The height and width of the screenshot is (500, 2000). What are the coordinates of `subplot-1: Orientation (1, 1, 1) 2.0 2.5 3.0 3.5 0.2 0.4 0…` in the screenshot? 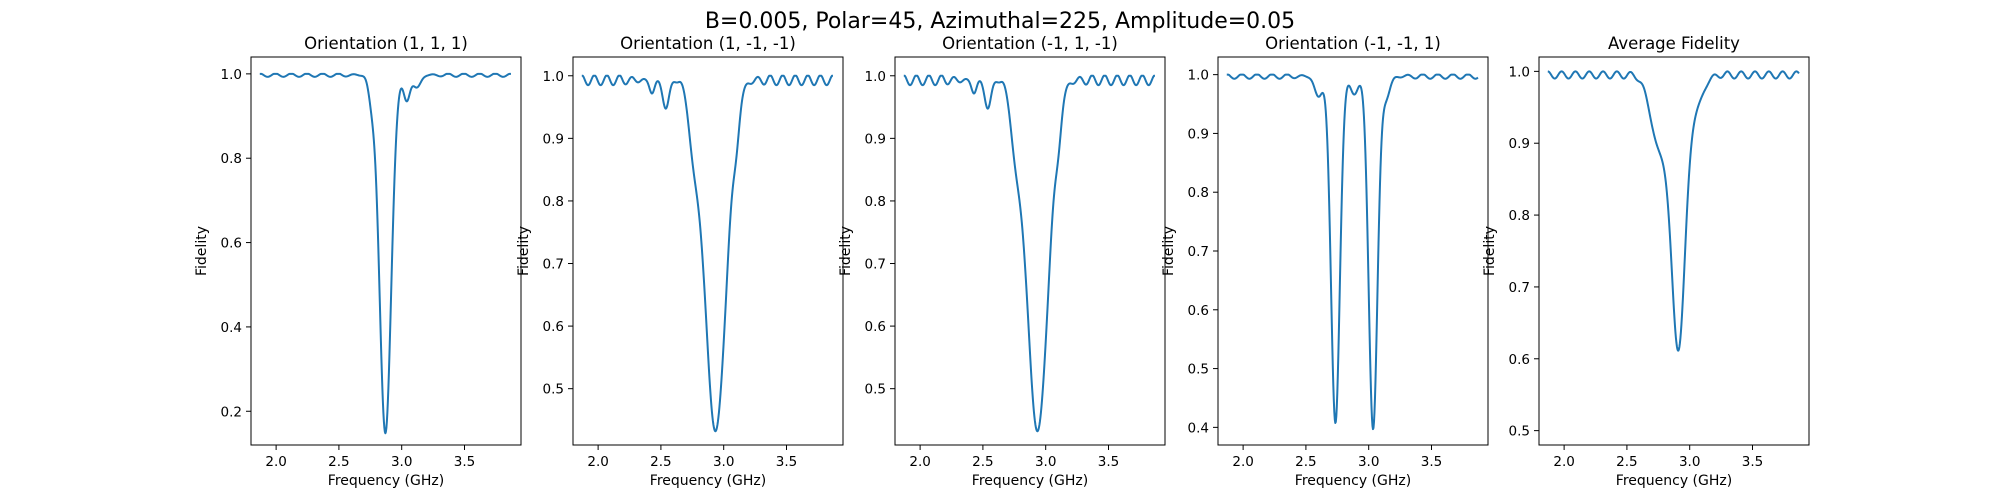 It's located at (358, 261).